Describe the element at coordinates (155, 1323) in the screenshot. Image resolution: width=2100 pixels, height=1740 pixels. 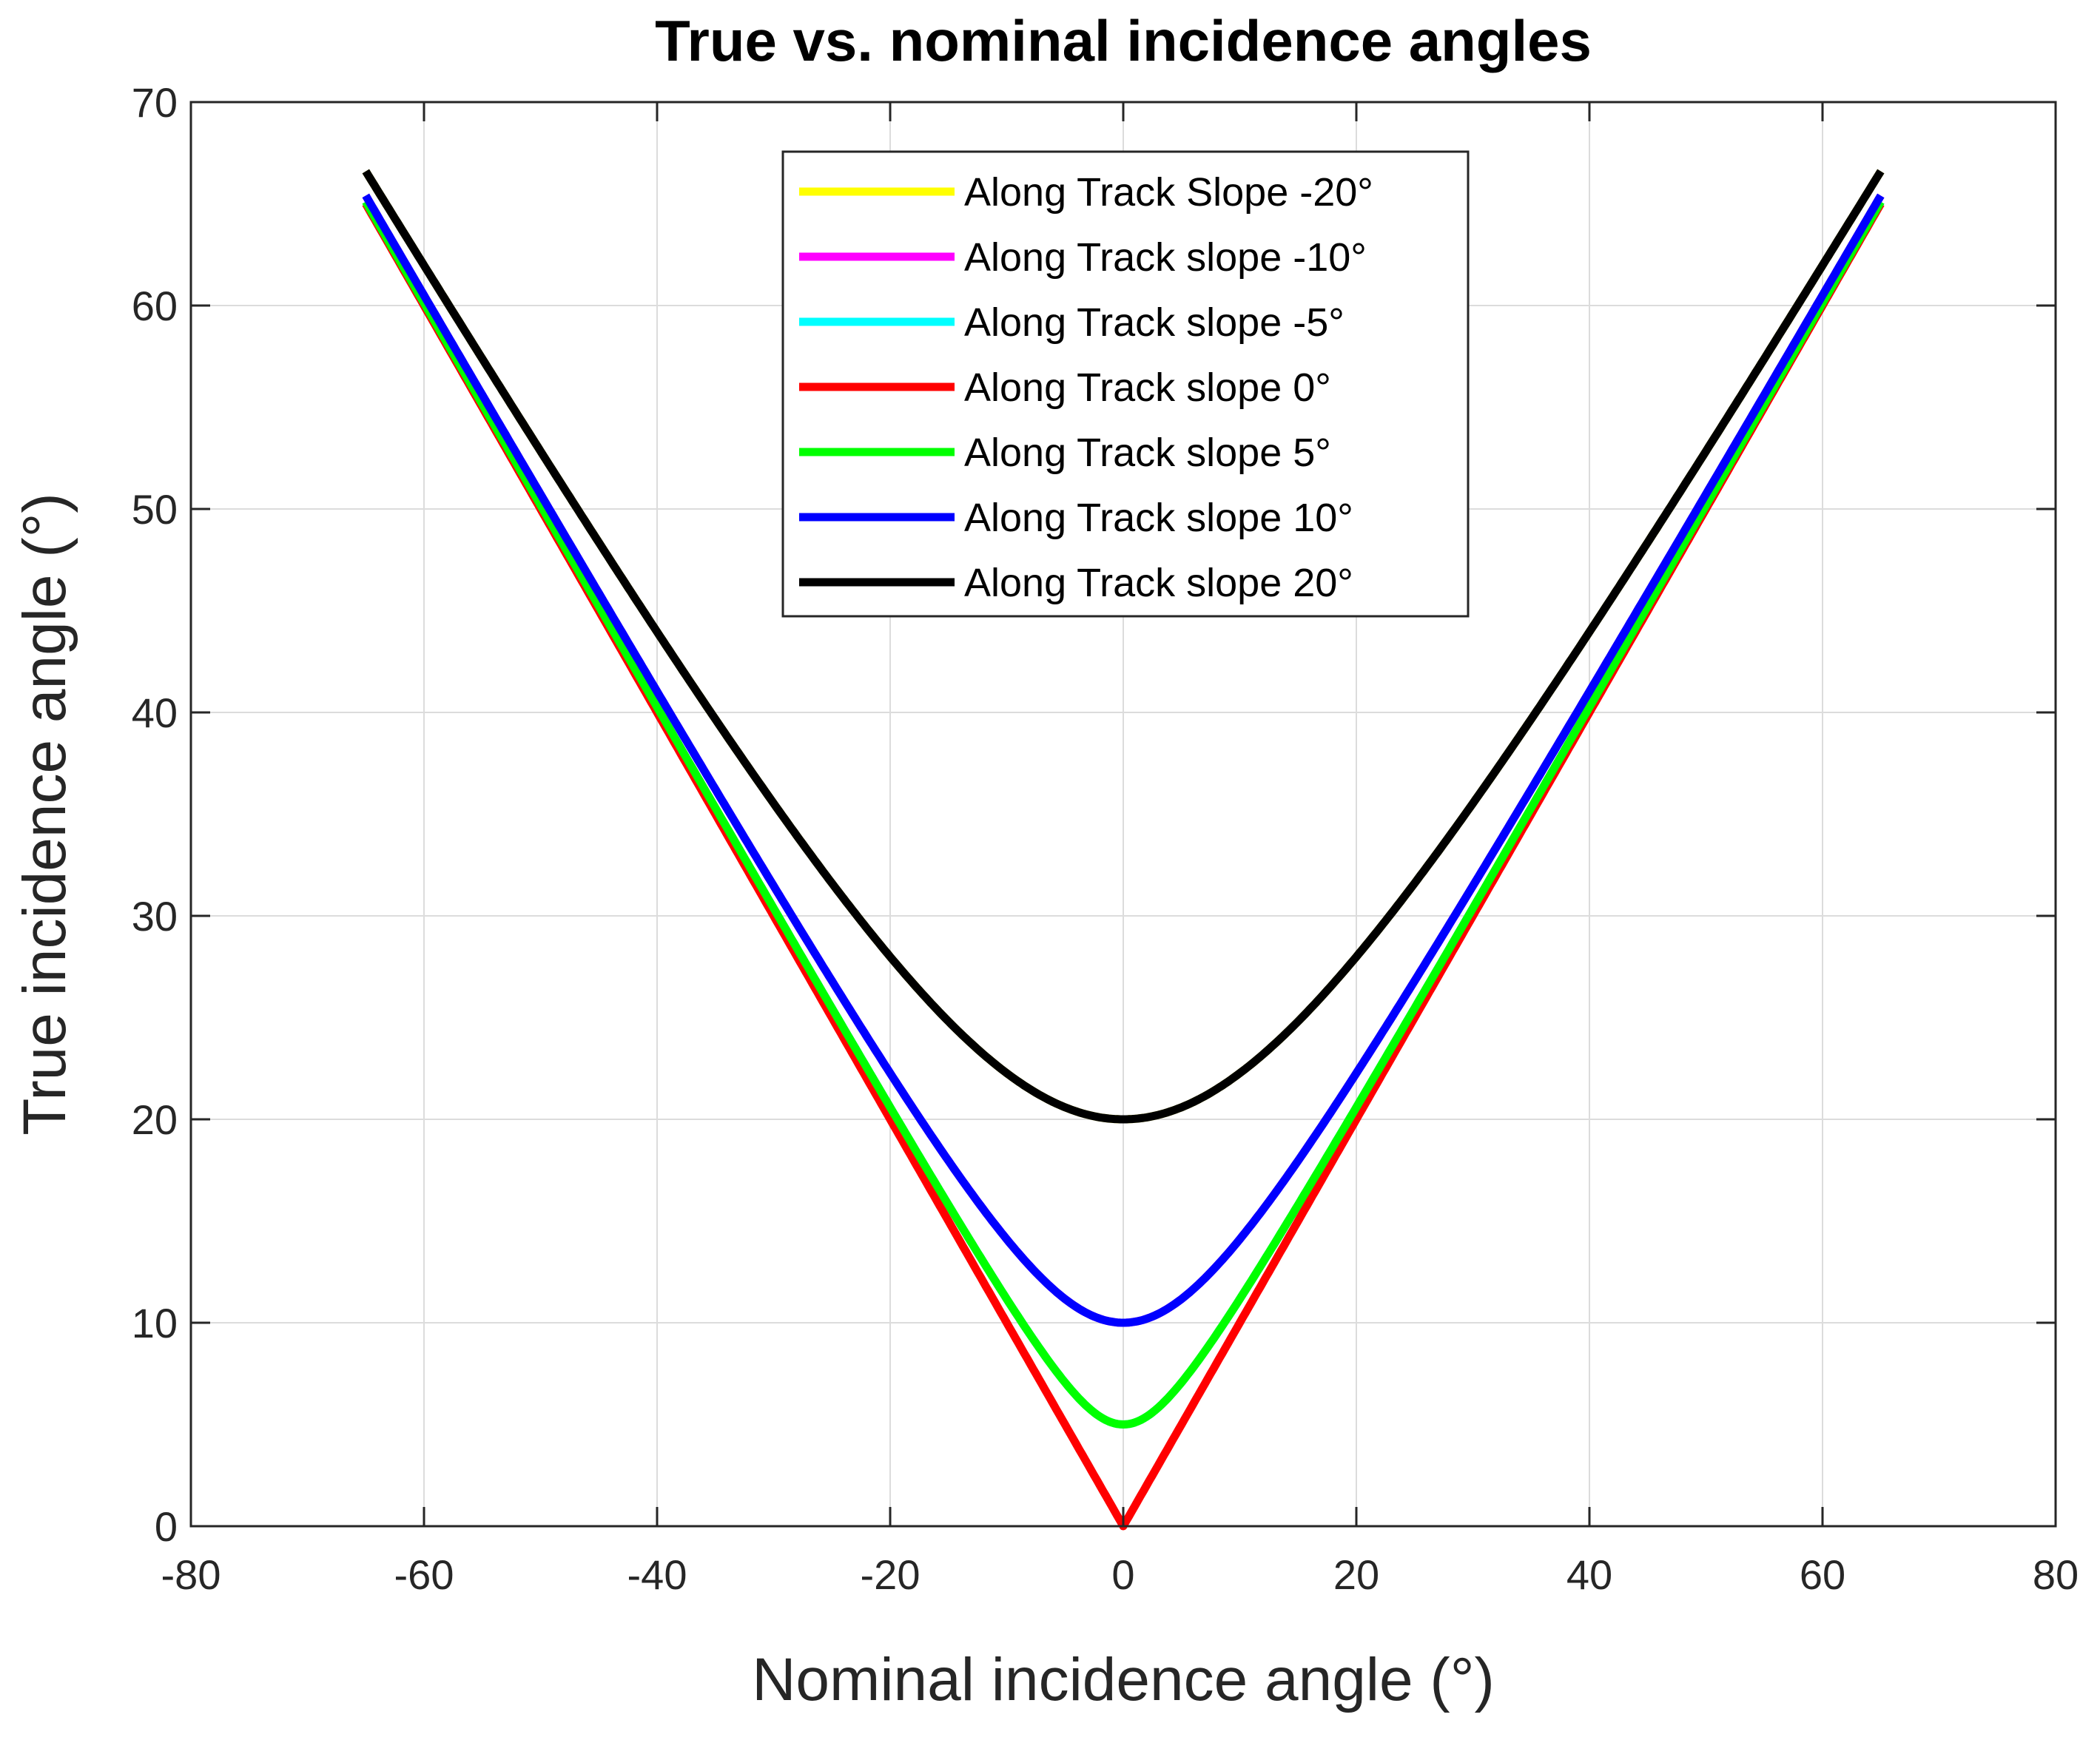
I see `y-tick-label: 10` at that location.